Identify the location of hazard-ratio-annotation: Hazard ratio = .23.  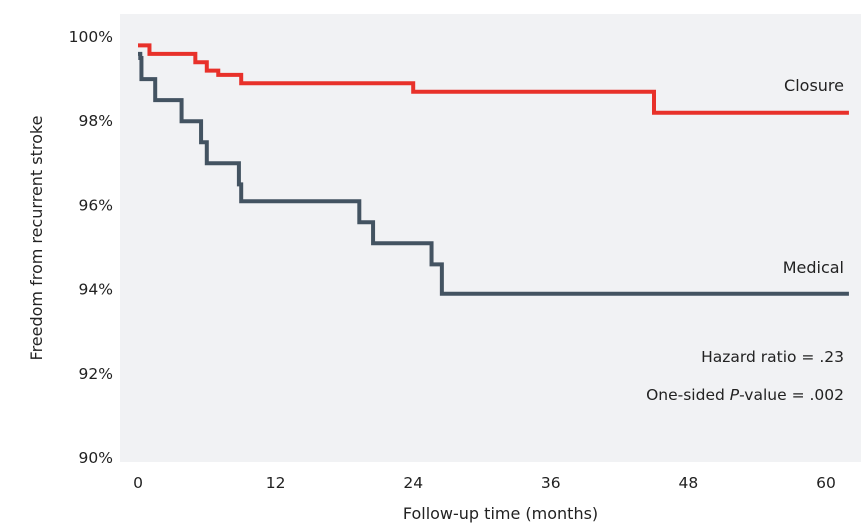
(772, 357).